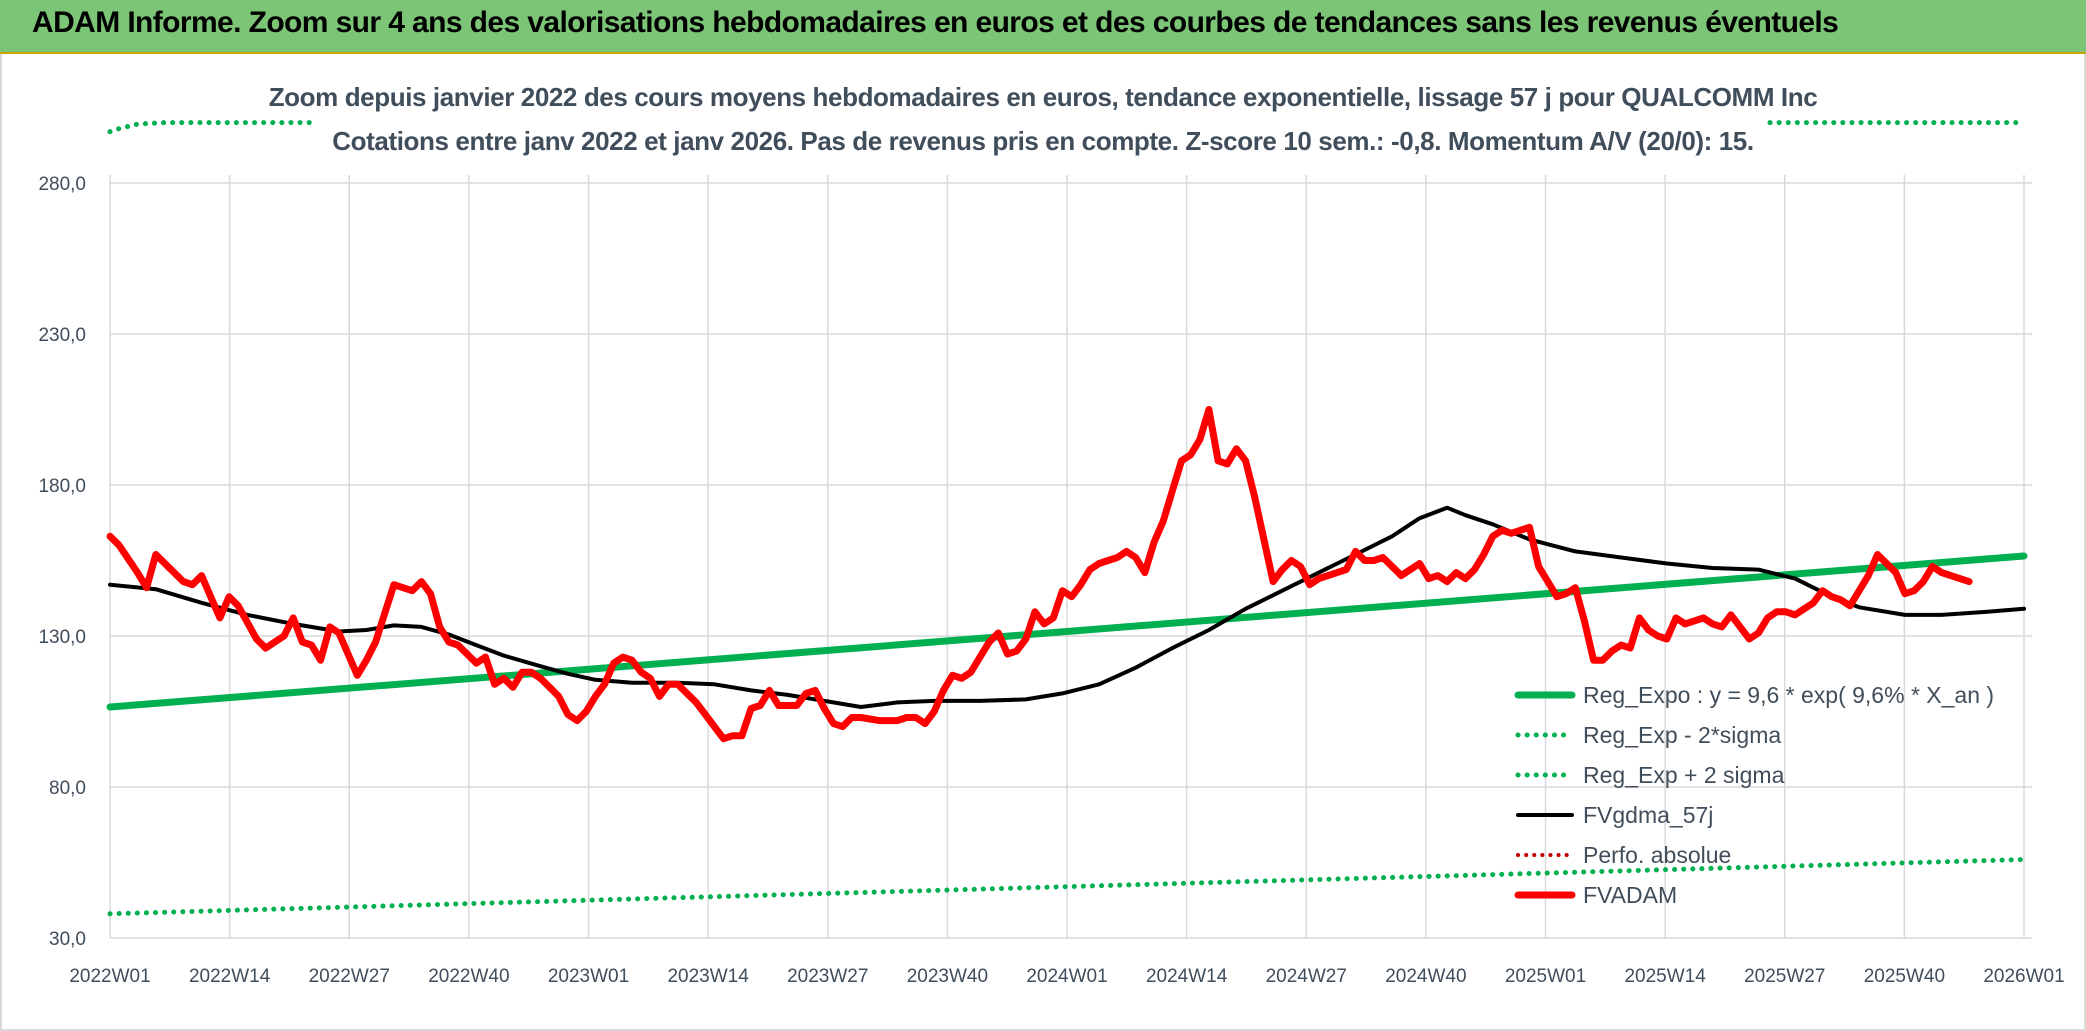  What do you see at coordinates (1657, 855) in the screenshot?
I see `legend-label-perfo-absolue: Perfo. absolue` at bounding box center [1657, 855].